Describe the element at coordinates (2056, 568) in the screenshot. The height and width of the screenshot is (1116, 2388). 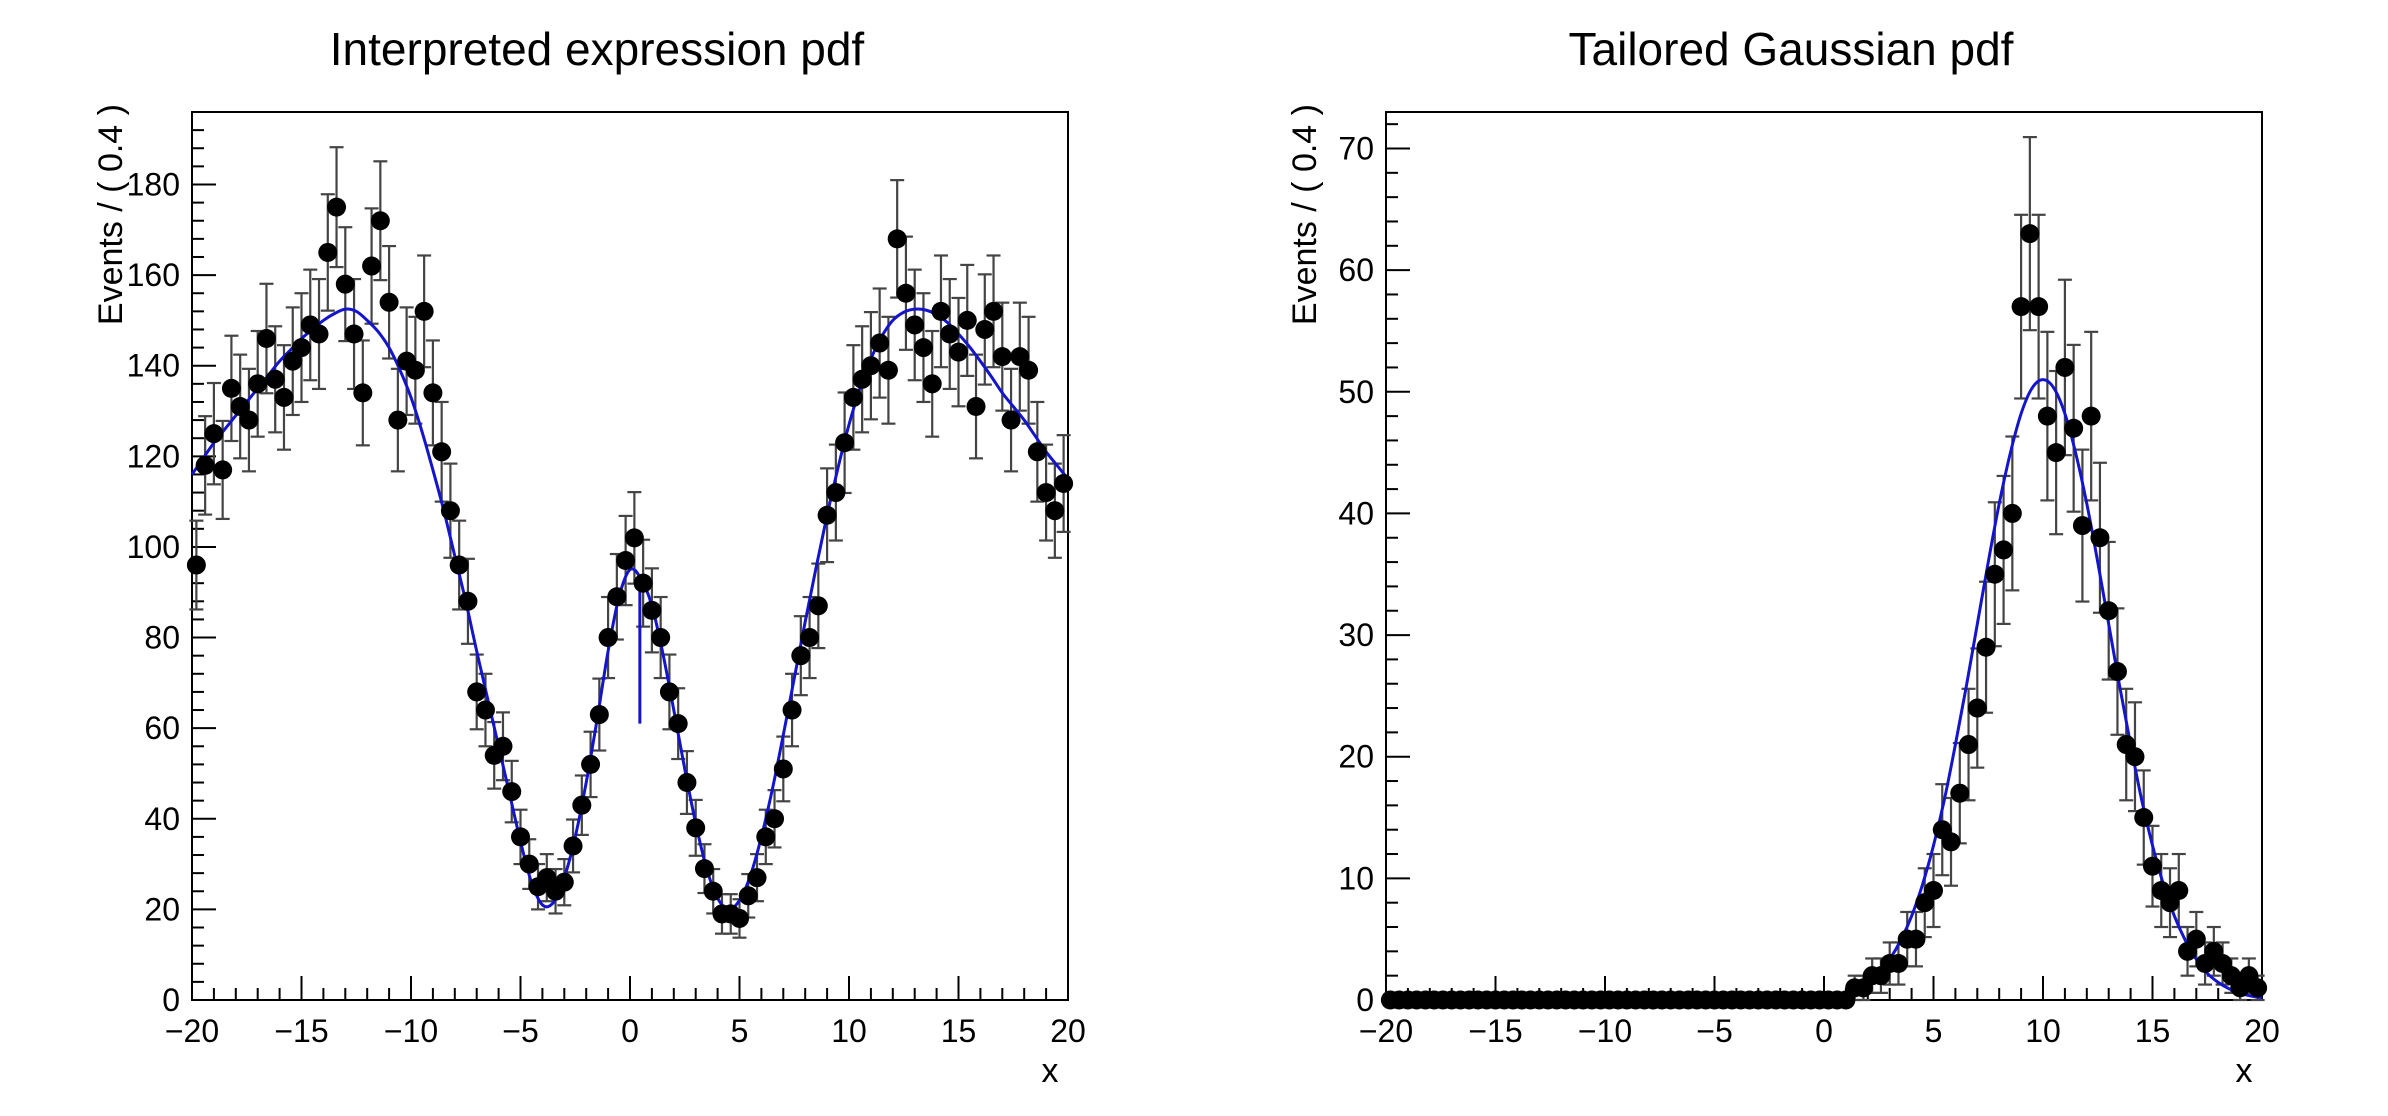
I see `error-bars` at that location.